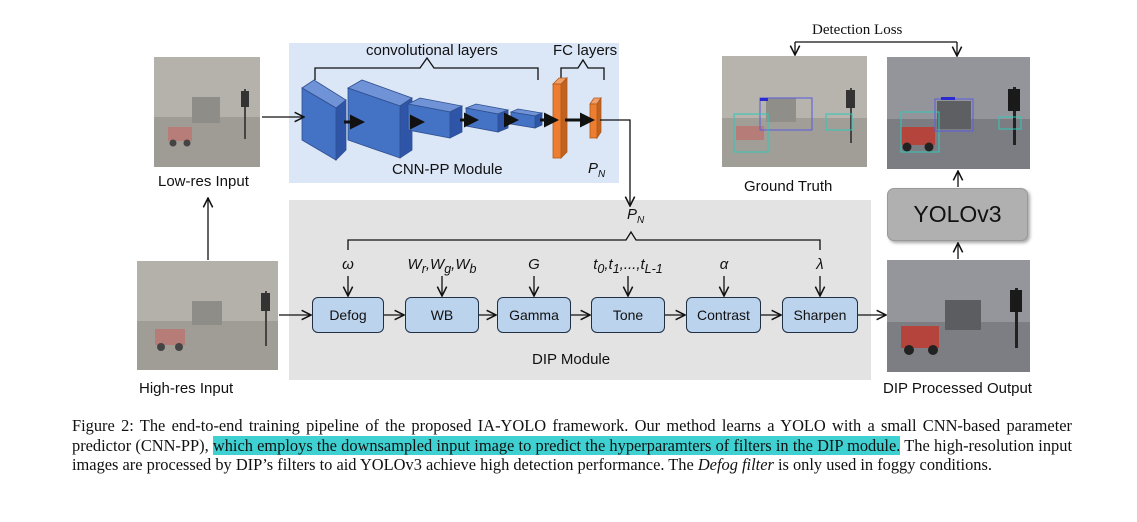  Describe the element at coordinates (628, 315) in the screenshot. I see `tone-filter-box: Tone` at that location.